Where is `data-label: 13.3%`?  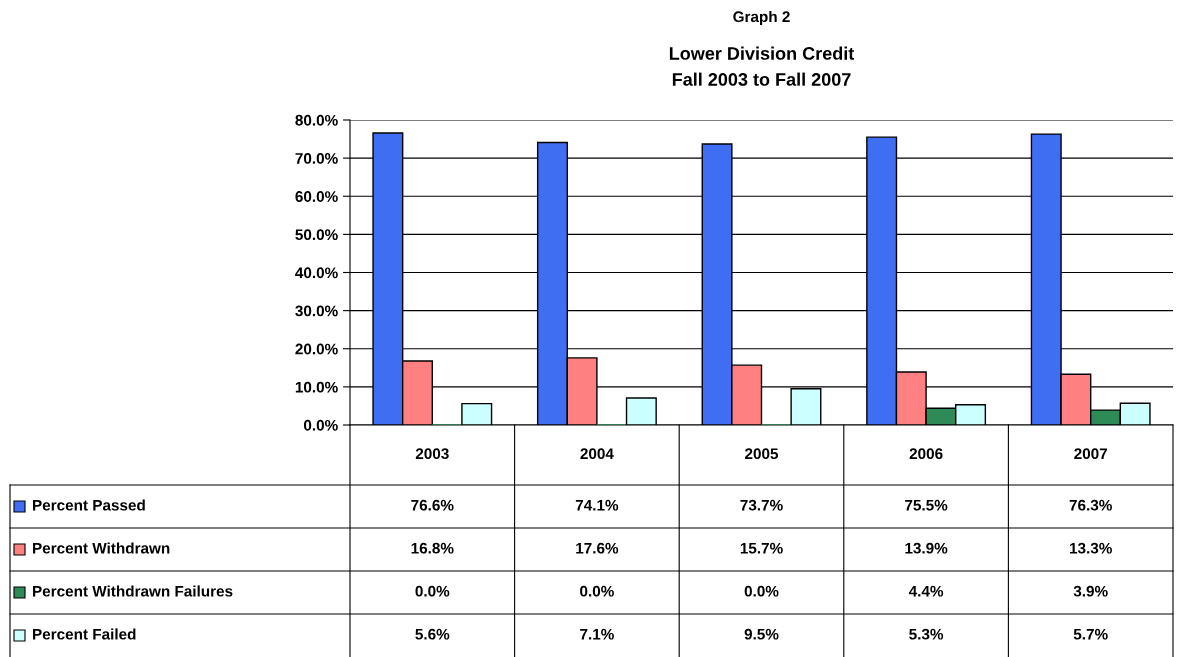 data-label: 13.3% is located at coordinates (1091, 548).